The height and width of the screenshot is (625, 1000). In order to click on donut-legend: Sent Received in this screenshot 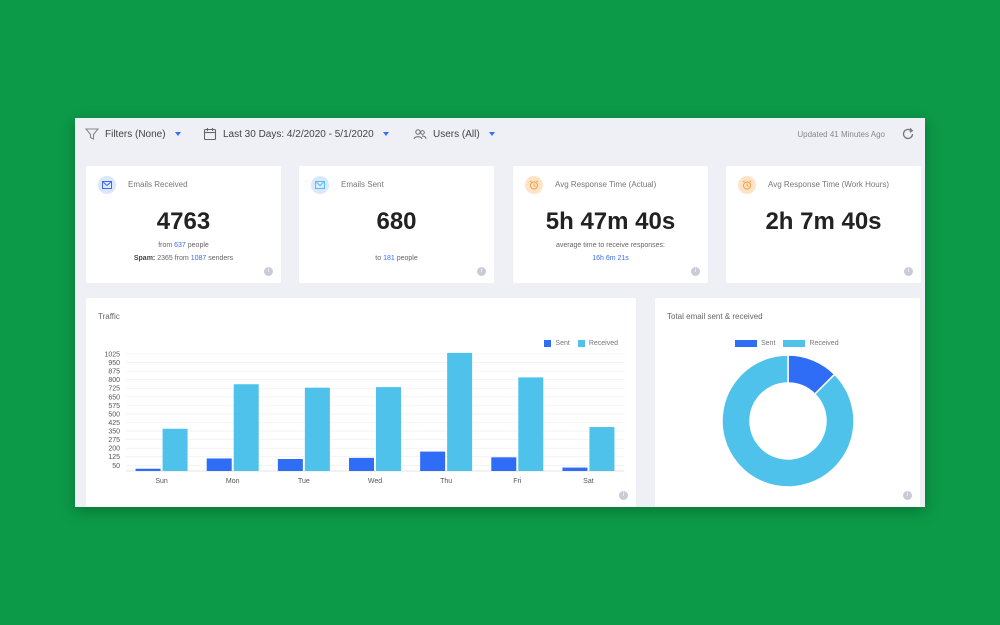, I will do `click(787, 343)`.